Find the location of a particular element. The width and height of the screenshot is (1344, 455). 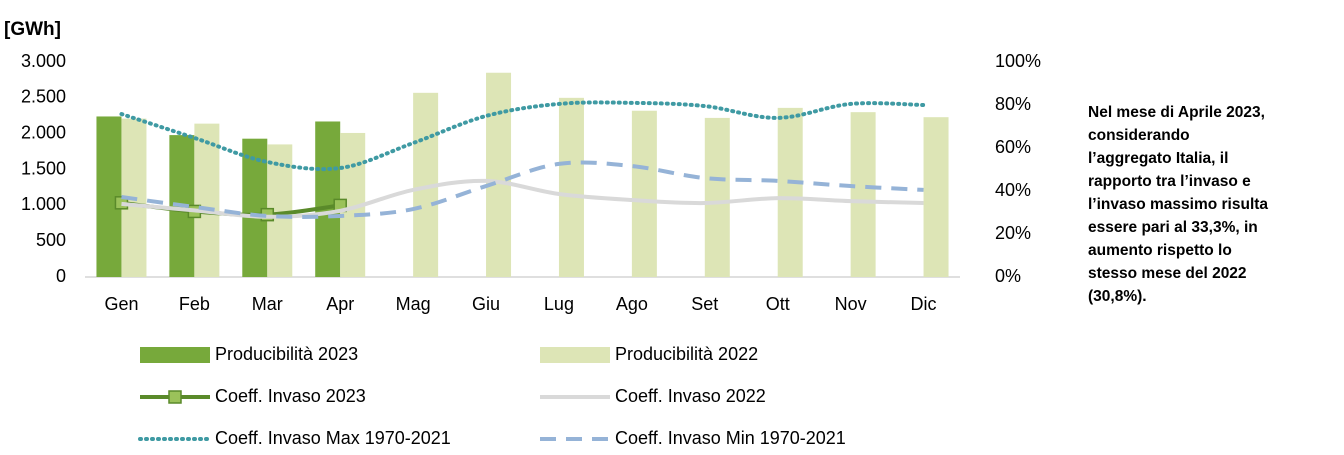

x-tick-label: Dic is located at coordinates (924, 304).